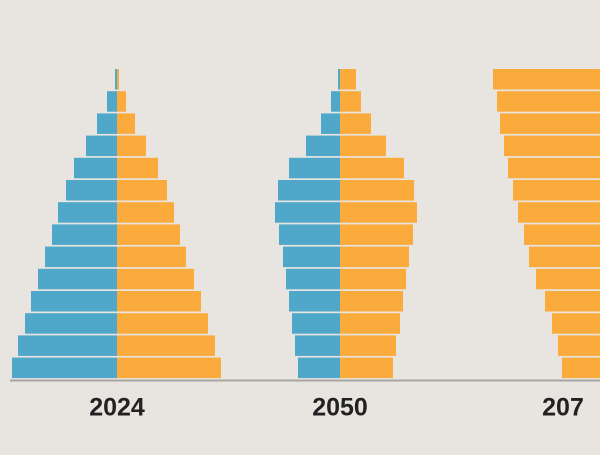 Image resolution: width=600 pixels, height=455 pixels. Describe the element at coordinates (563, 408) in the screenshot. I see `year-label: 207` at that location.